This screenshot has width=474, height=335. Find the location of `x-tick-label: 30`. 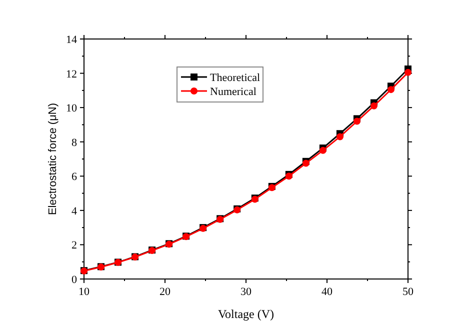

x-tick-label: 30 is located at coordinates (246, 292).